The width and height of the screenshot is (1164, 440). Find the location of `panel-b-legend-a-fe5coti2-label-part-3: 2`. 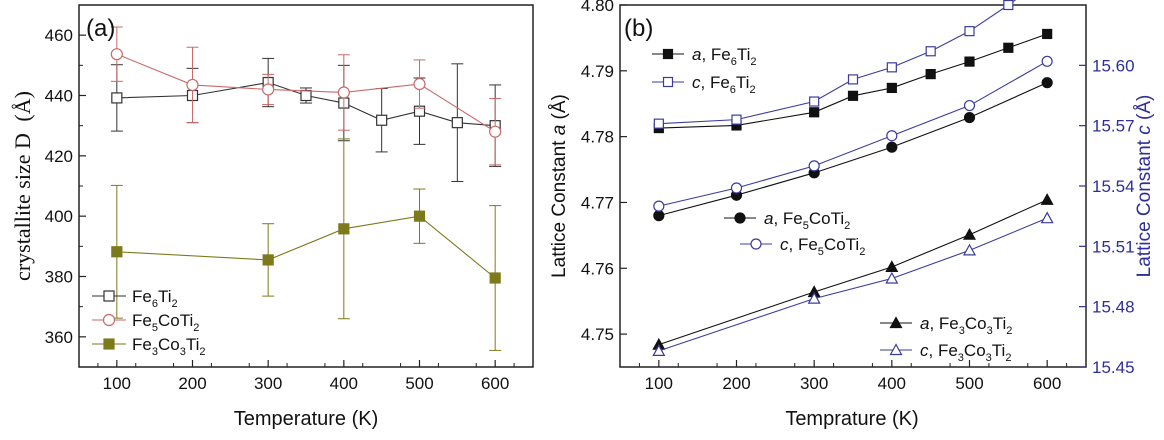

panel-b-legend-a-fe5coti2-label-part-3: 2 is located at coordinates (847, 226).